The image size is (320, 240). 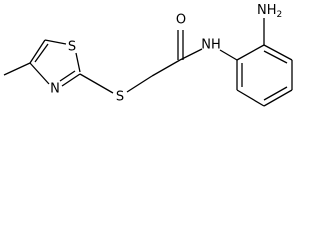 What do you see at coordinates (181, 20) in the screenshot?
I see `atom-label: O` at bounding box center [181, 20].